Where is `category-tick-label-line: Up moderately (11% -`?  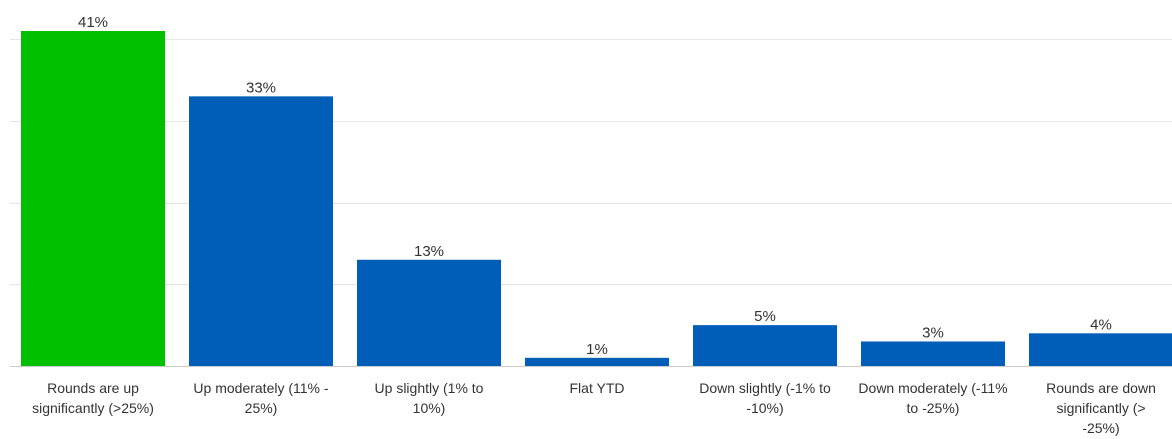 category-tick-label-line: Up moderately (11% - is located at coordinates (260, 388).